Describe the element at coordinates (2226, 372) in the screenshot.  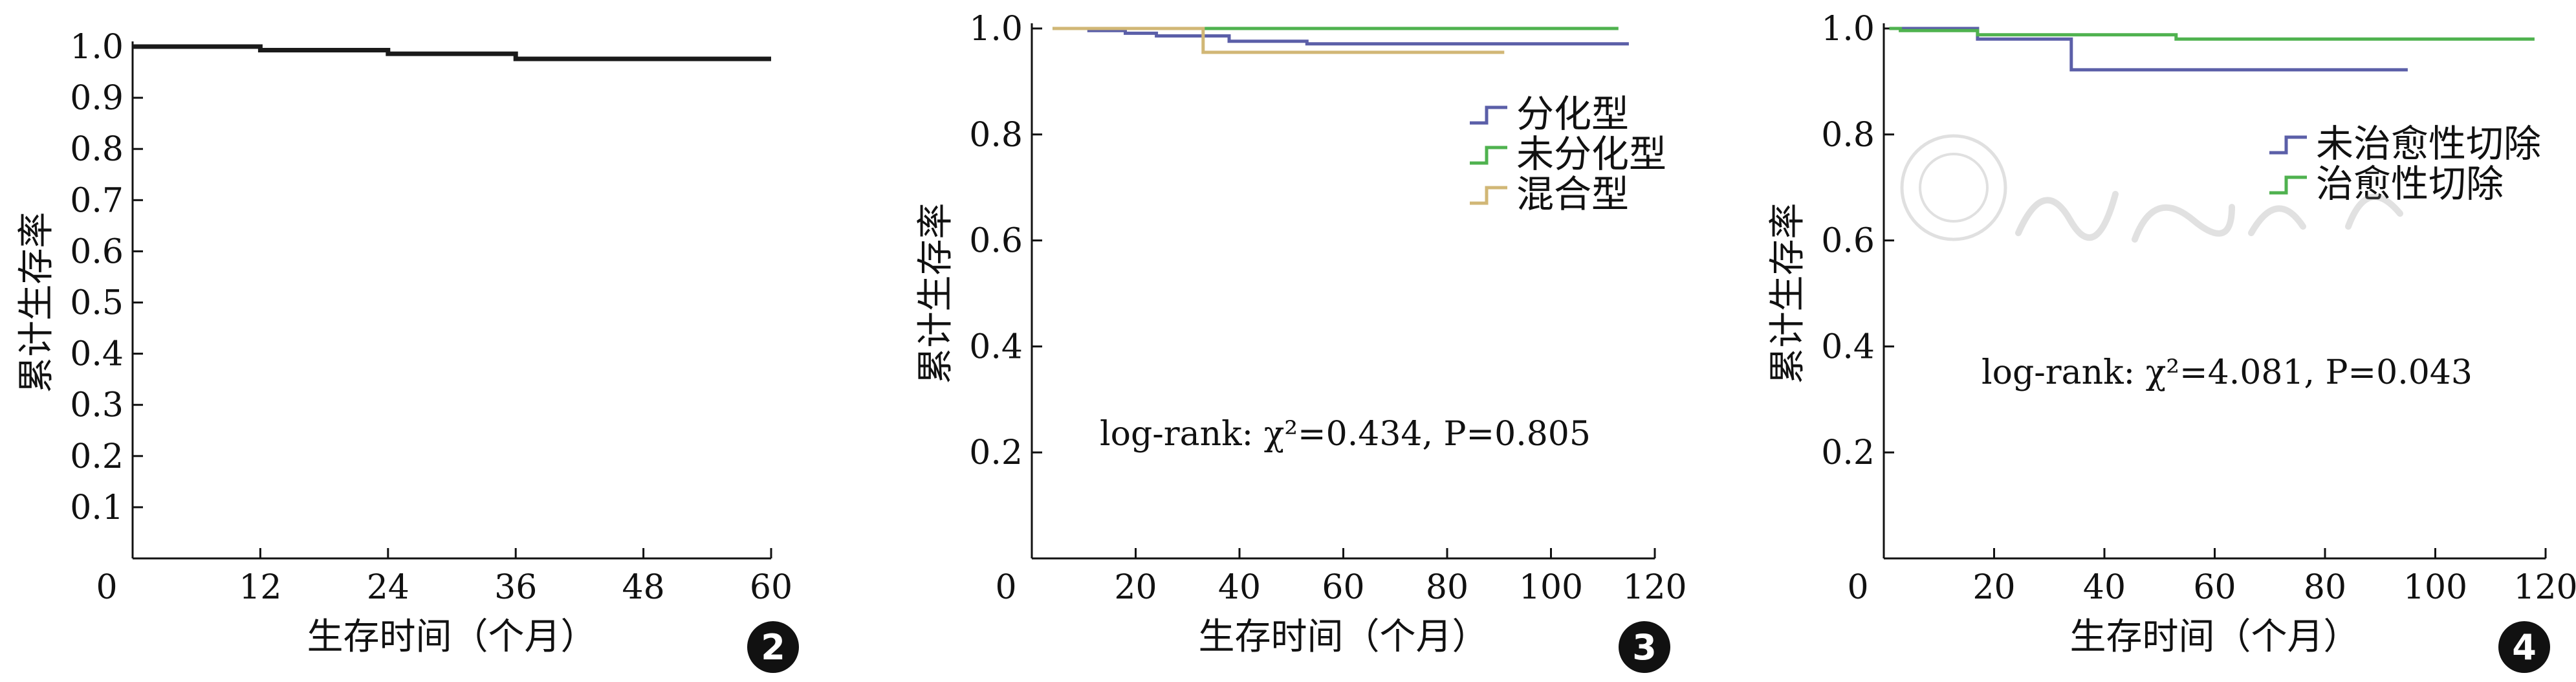
I see `statistics-annotation: log-rank: χ²=4.081, P=0.043` at that location.